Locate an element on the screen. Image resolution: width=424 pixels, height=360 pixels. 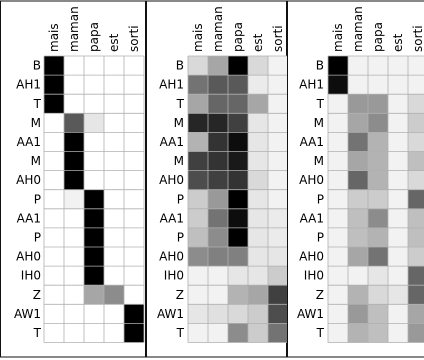
y-tick-label: AW1 is located at coordinates (27, 314).